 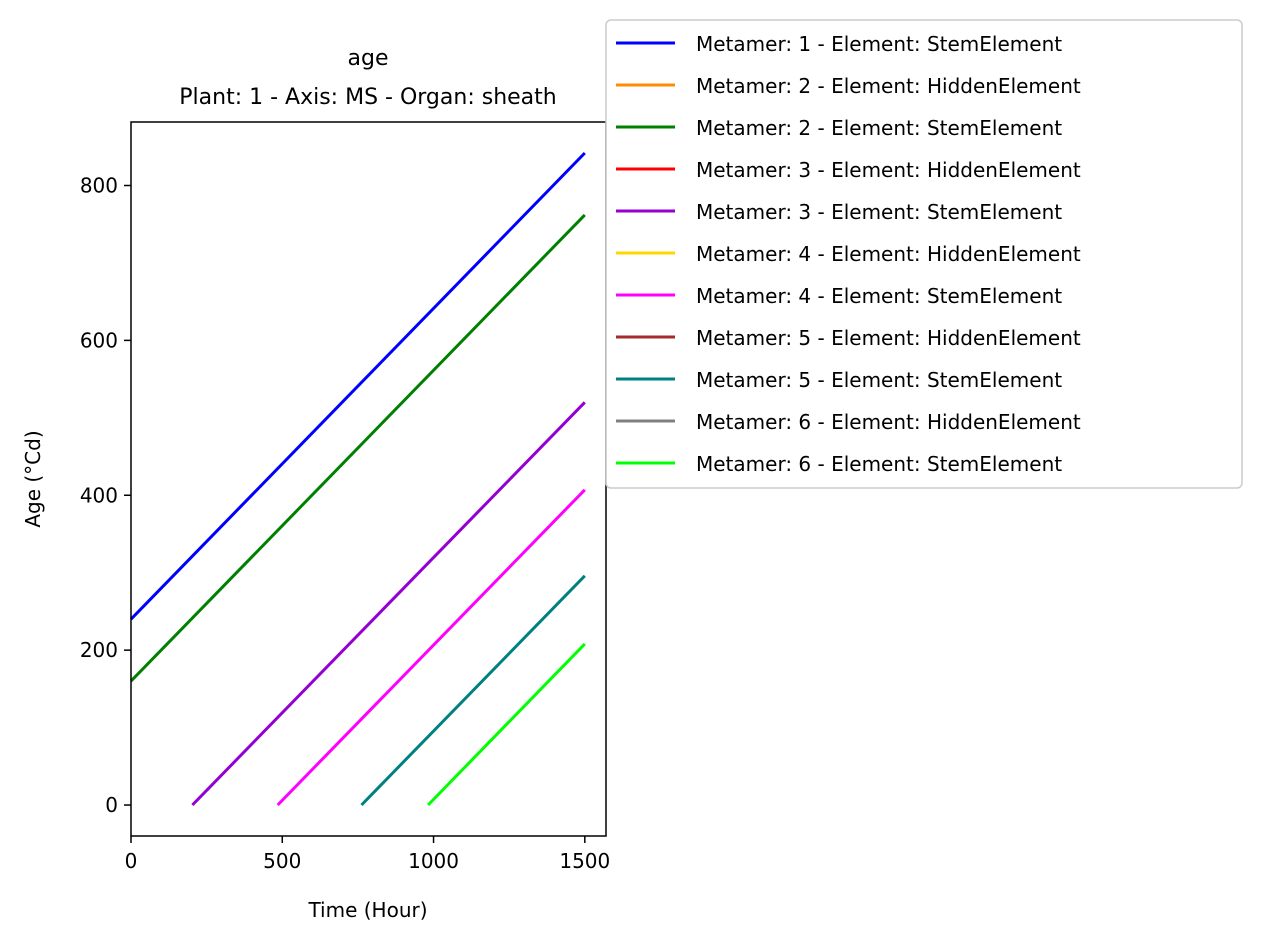 I want to click on legend-label: Metamer: 2 - Element: StemElement, so click(x=879, y=128).